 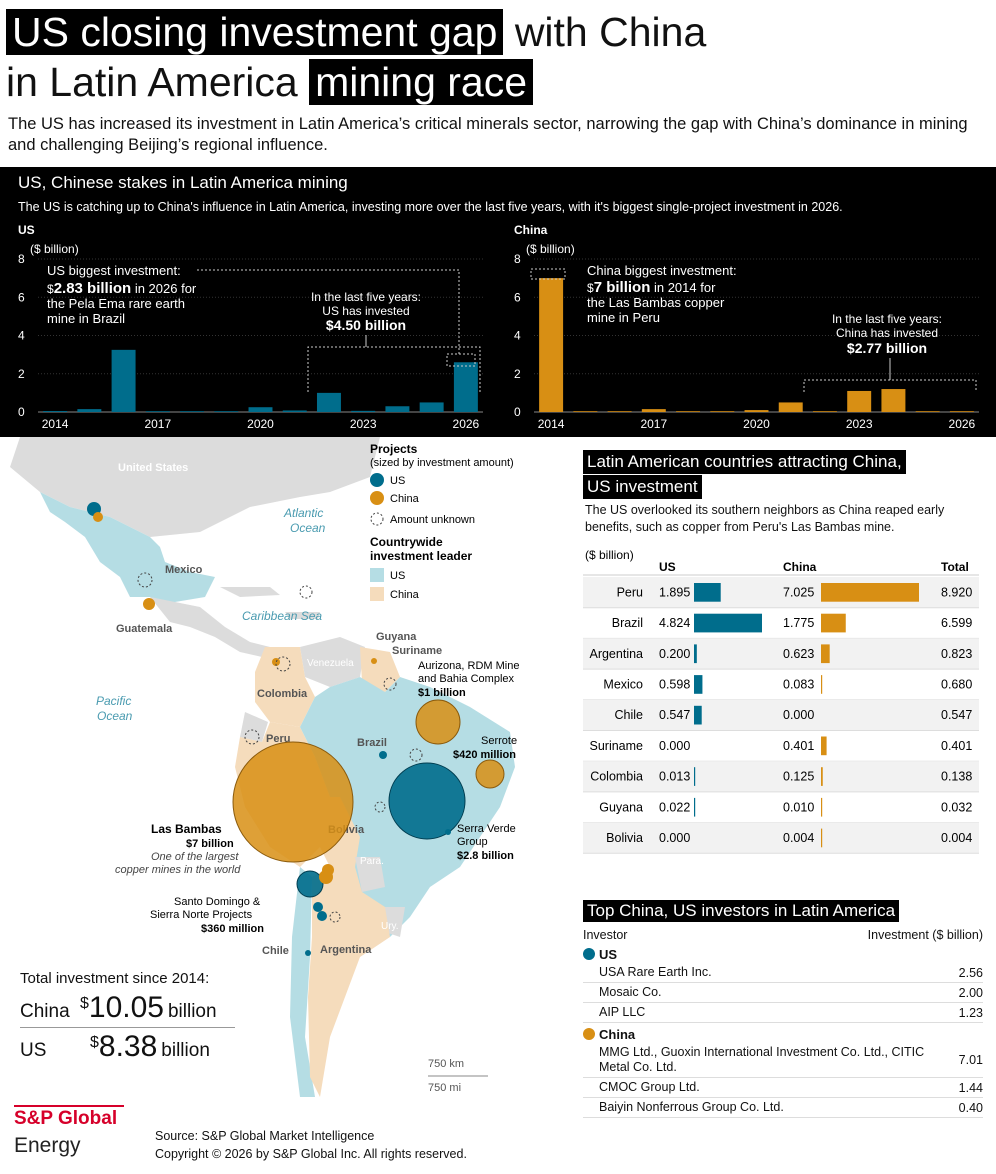 I want to click on us-group-text: US, so click(x=608, y=954).